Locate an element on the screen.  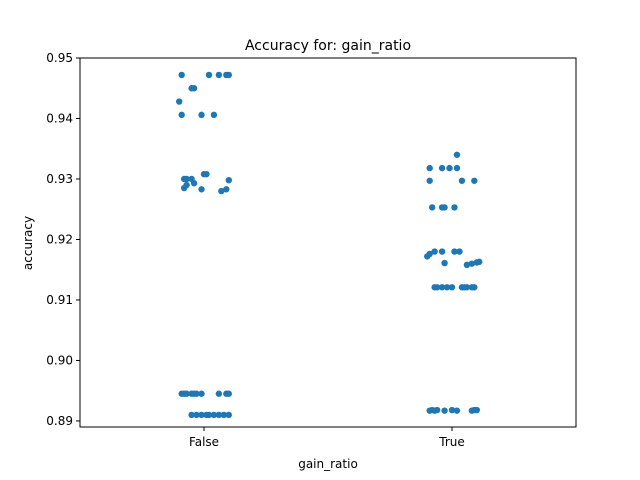
y-axis: 0.89 0.90 0.91 0.92 0.93 0.94 0.95 is located at coordinates (63, 239).